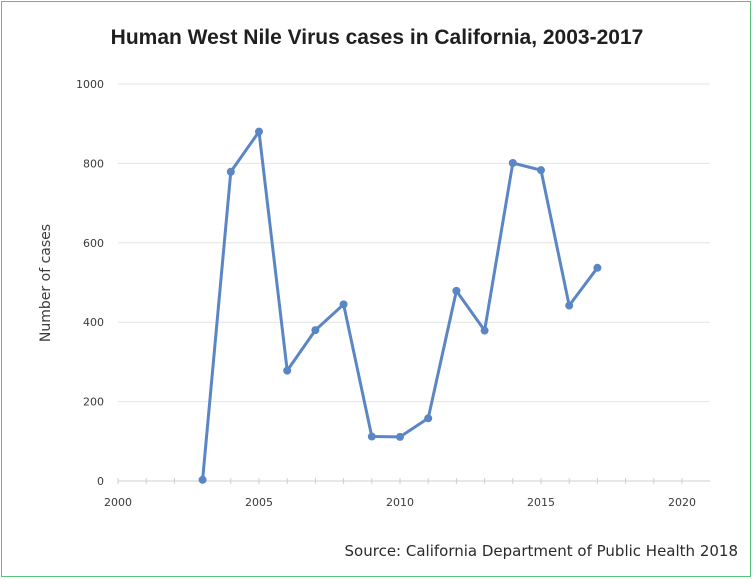  What do you see at coordinates (259, 131) in the screenshot?
I see `data-point-2005` at bounding box center [259, 131].